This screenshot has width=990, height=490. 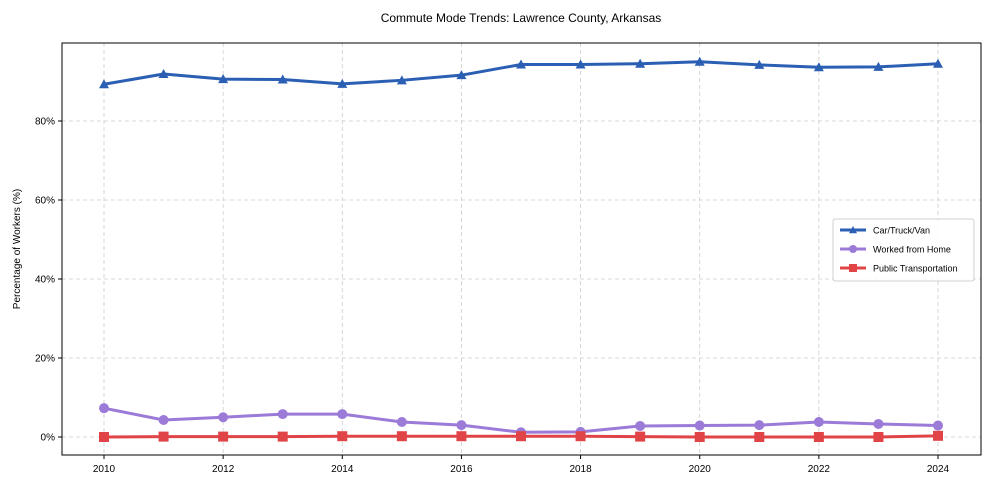 What do you see at coordinates (521, 465) in the screenshot?
I see `x-axis: 2010 2012 2014 2016 2018 2020 2022 2024` at bounding box center [521, 465].